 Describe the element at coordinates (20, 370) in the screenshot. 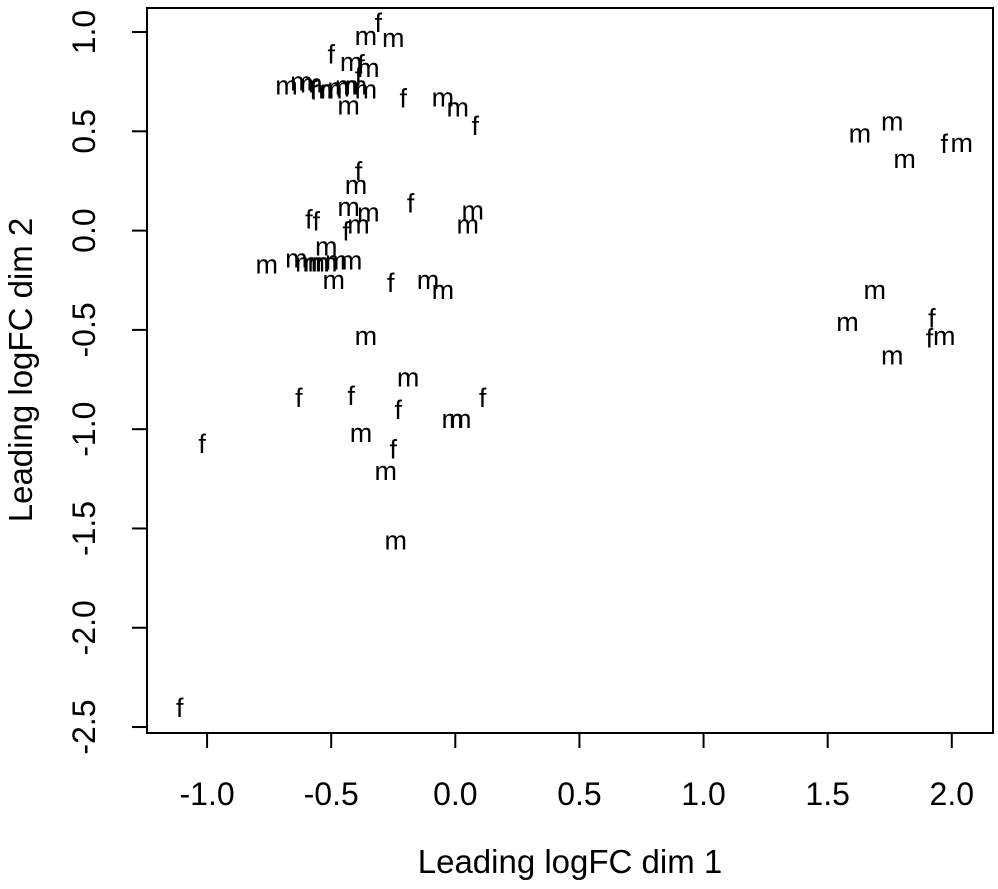

I see `y-axis-title: Leading logFC dim 2` at that location.